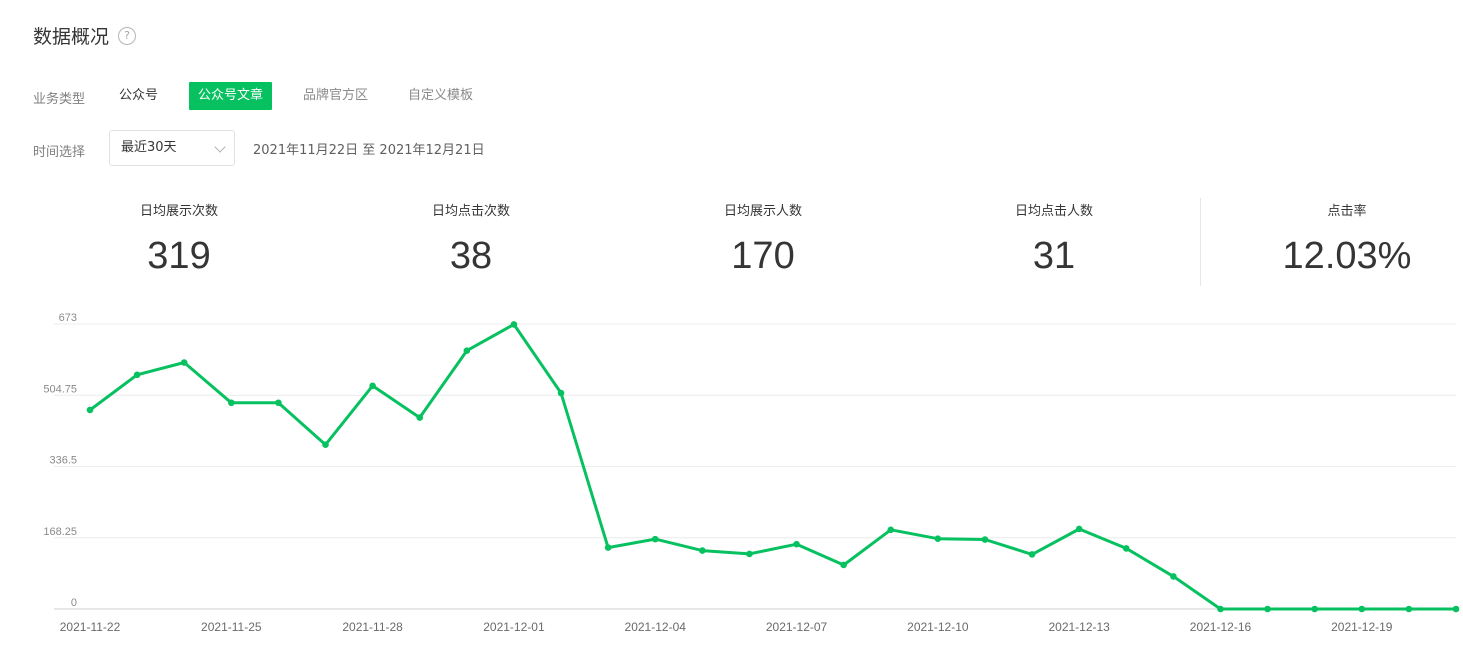 This screenshot has width=1463, height=645. I want to click on time-range-select-value: 最近30天, so click(149, 147).